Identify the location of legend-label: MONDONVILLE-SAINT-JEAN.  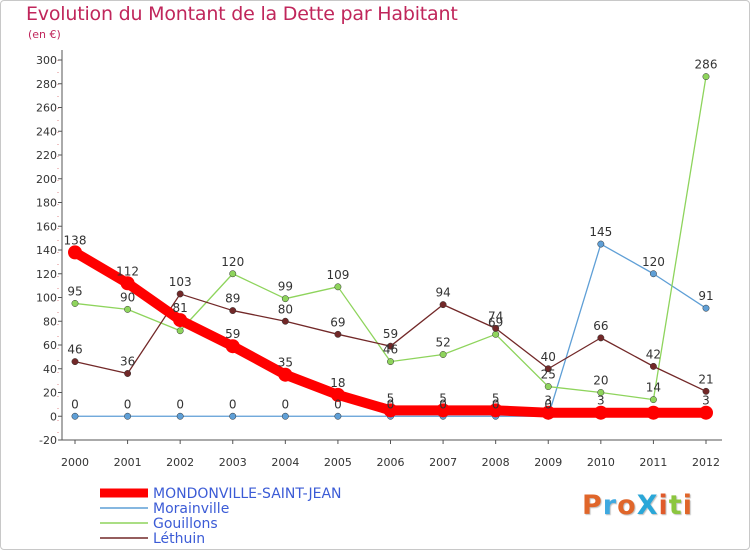
(247, 494).